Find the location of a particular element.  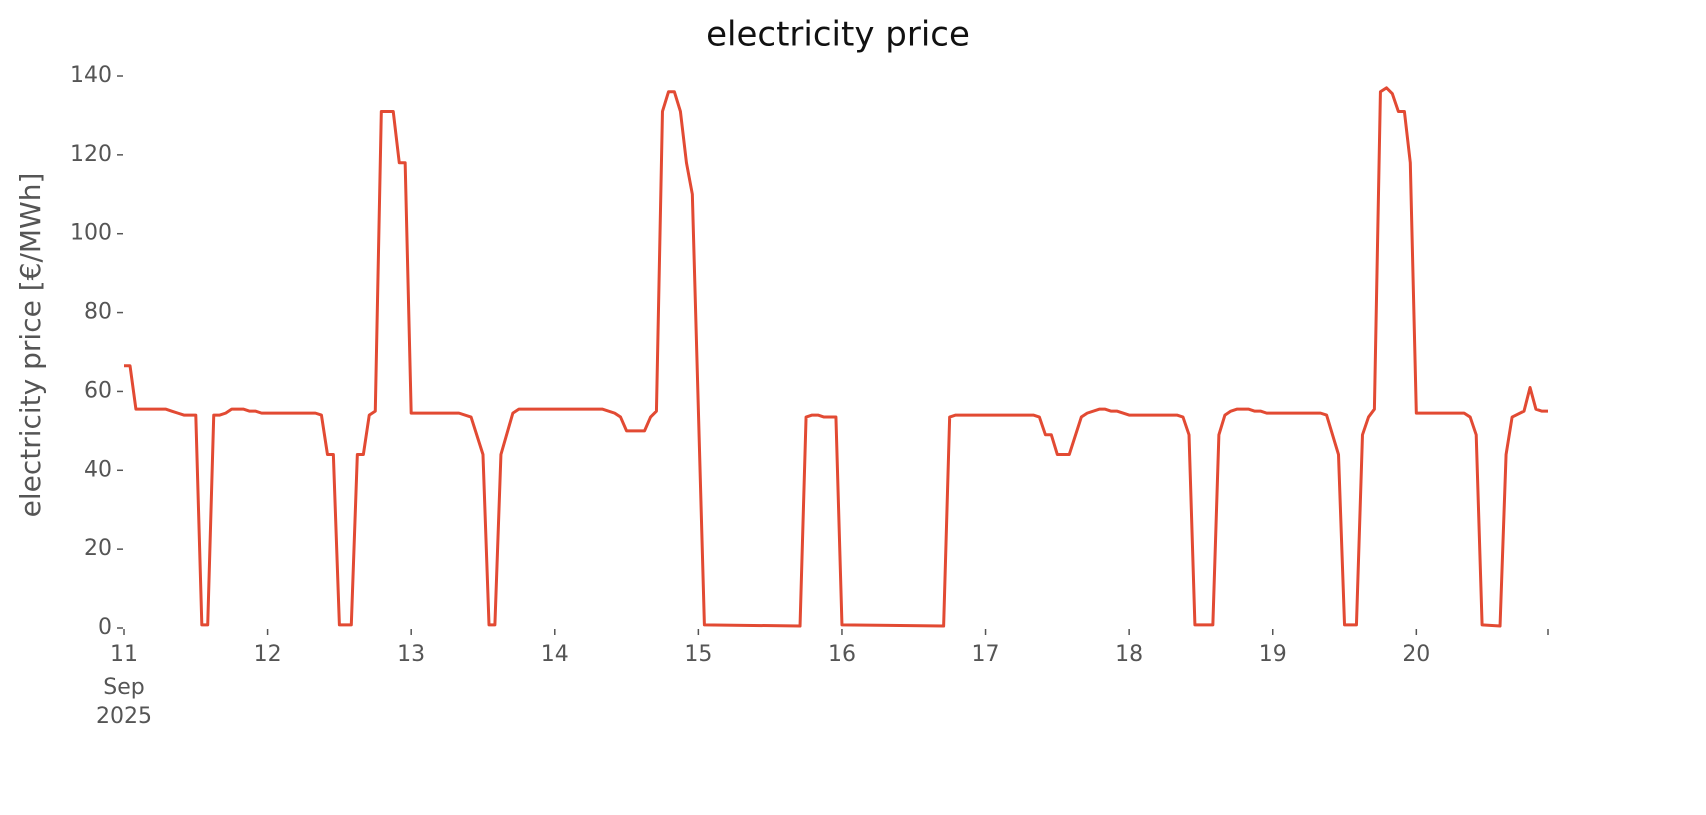

y-axis-label: electricity price [€/MWh] is located at coordinates (30, 345).